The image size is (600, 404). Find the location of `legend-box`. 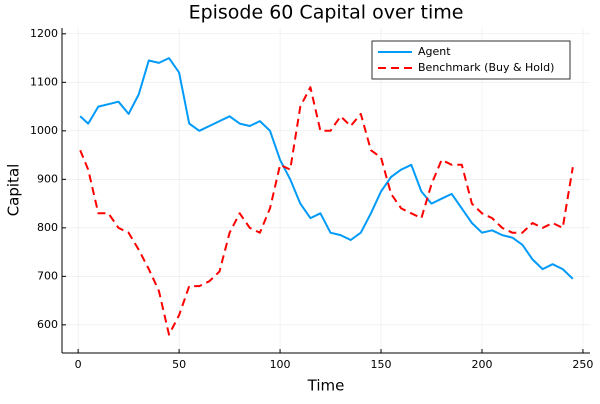

legend-box is located at coordinates (471, 60).